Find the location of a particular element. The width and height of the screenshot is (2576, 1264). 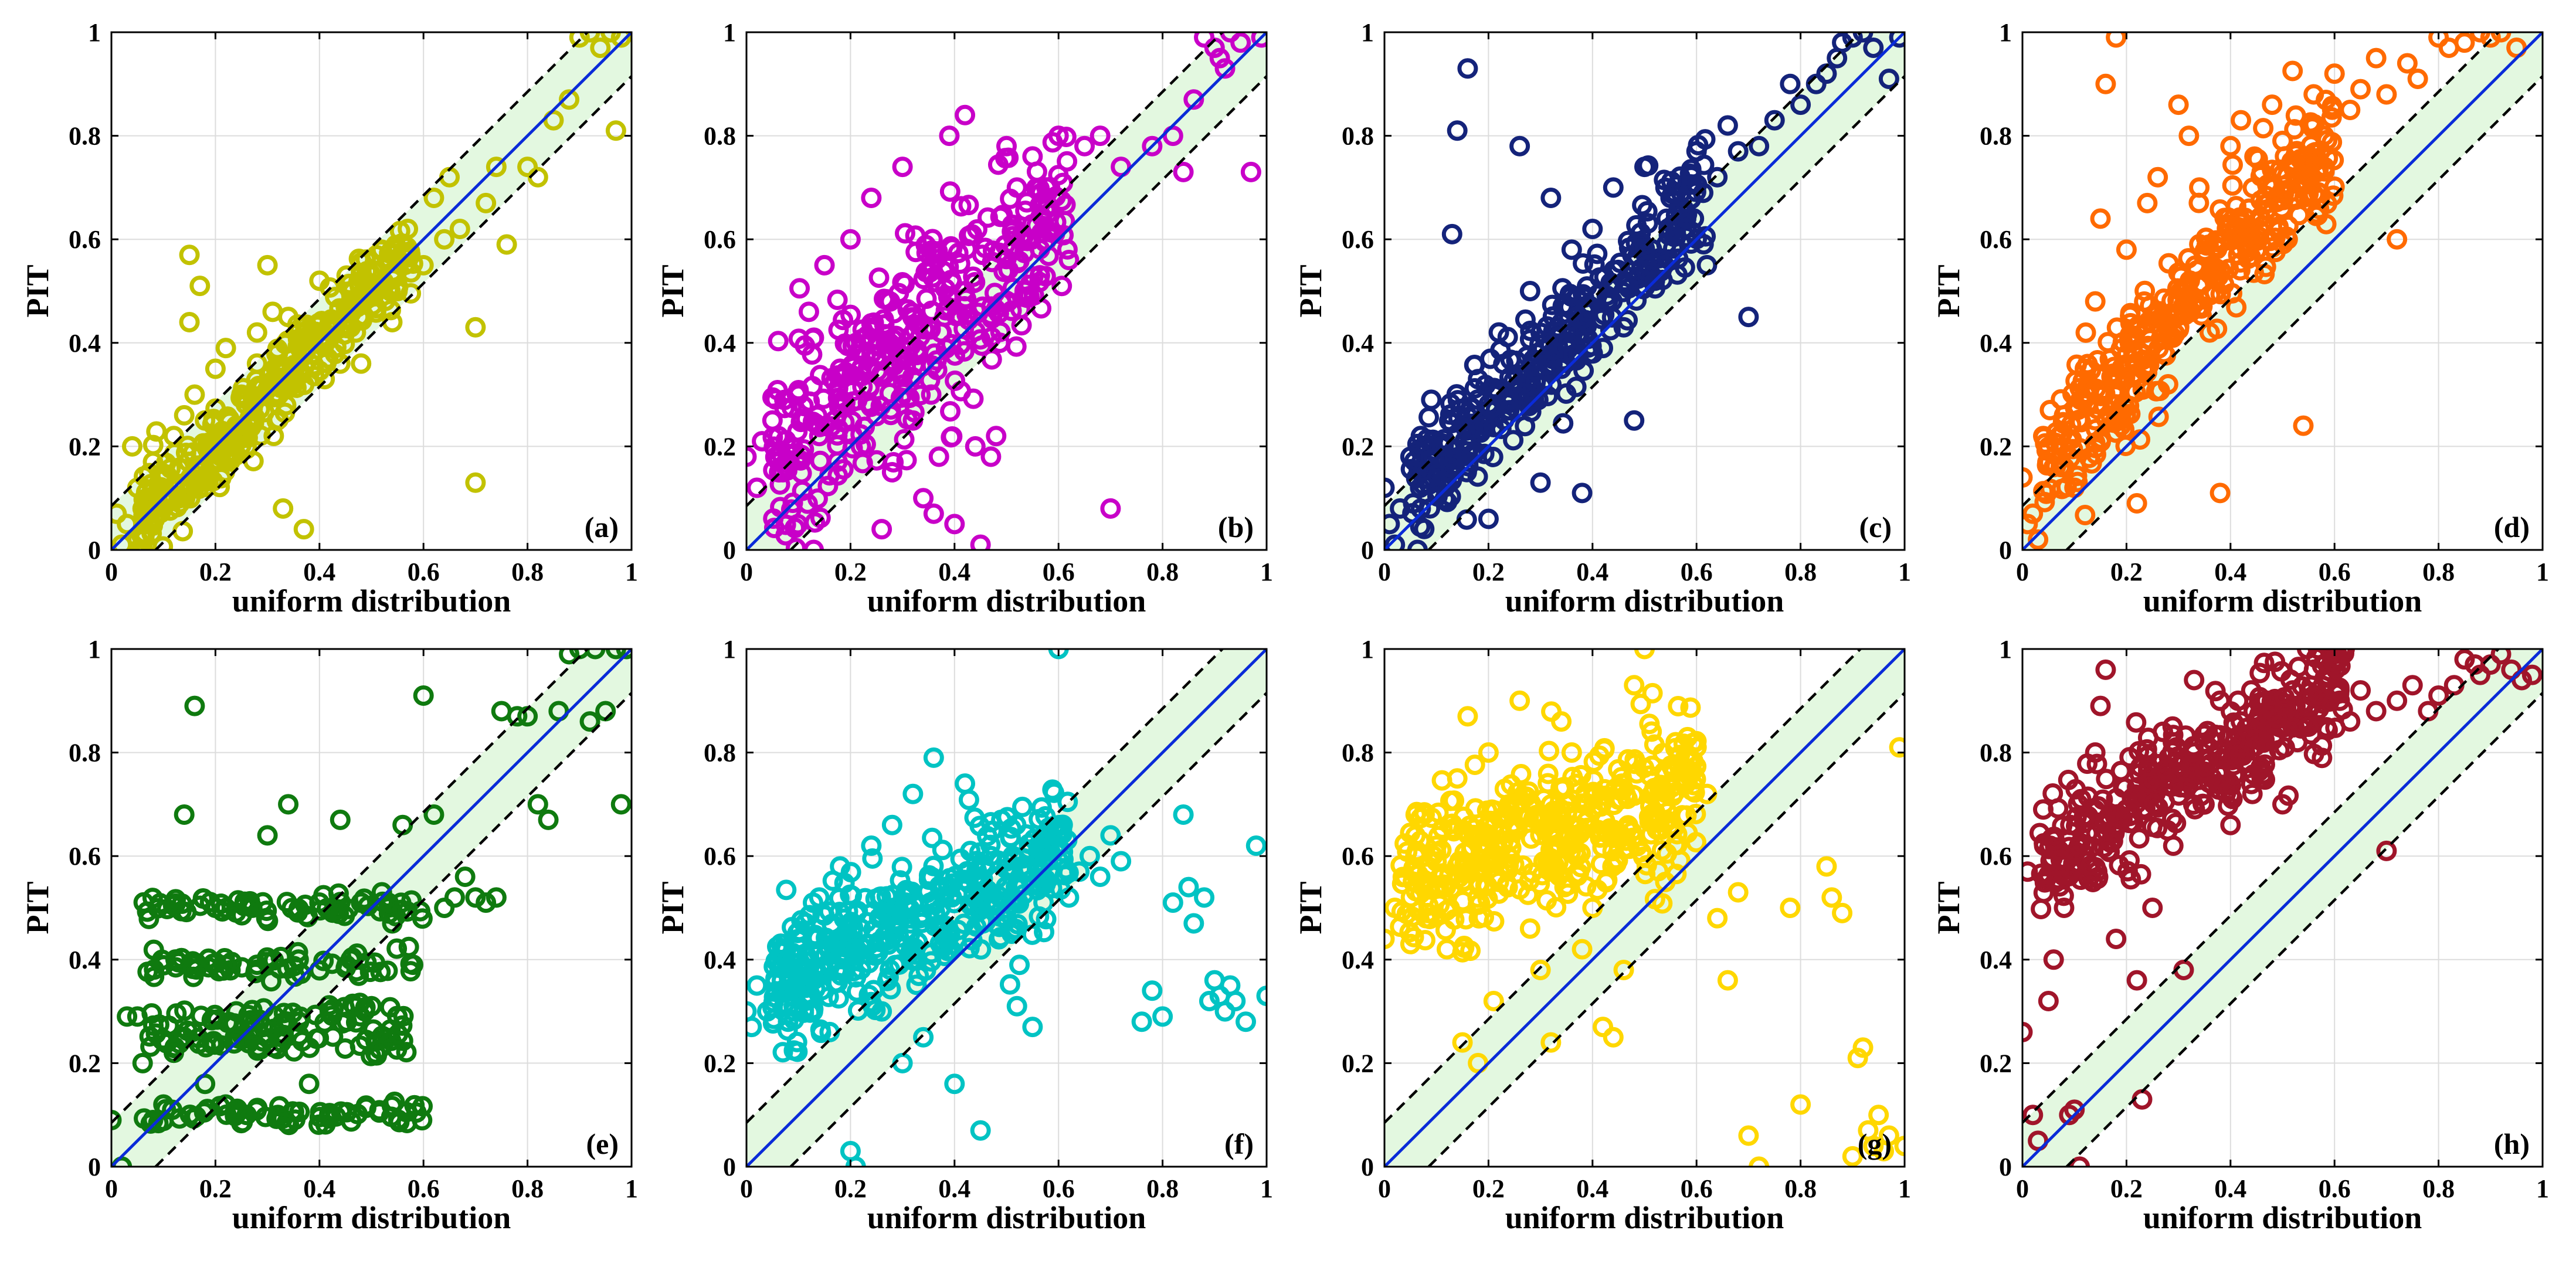

x-axis-label: uniform distribution is located at coordinates (2282, 1217).